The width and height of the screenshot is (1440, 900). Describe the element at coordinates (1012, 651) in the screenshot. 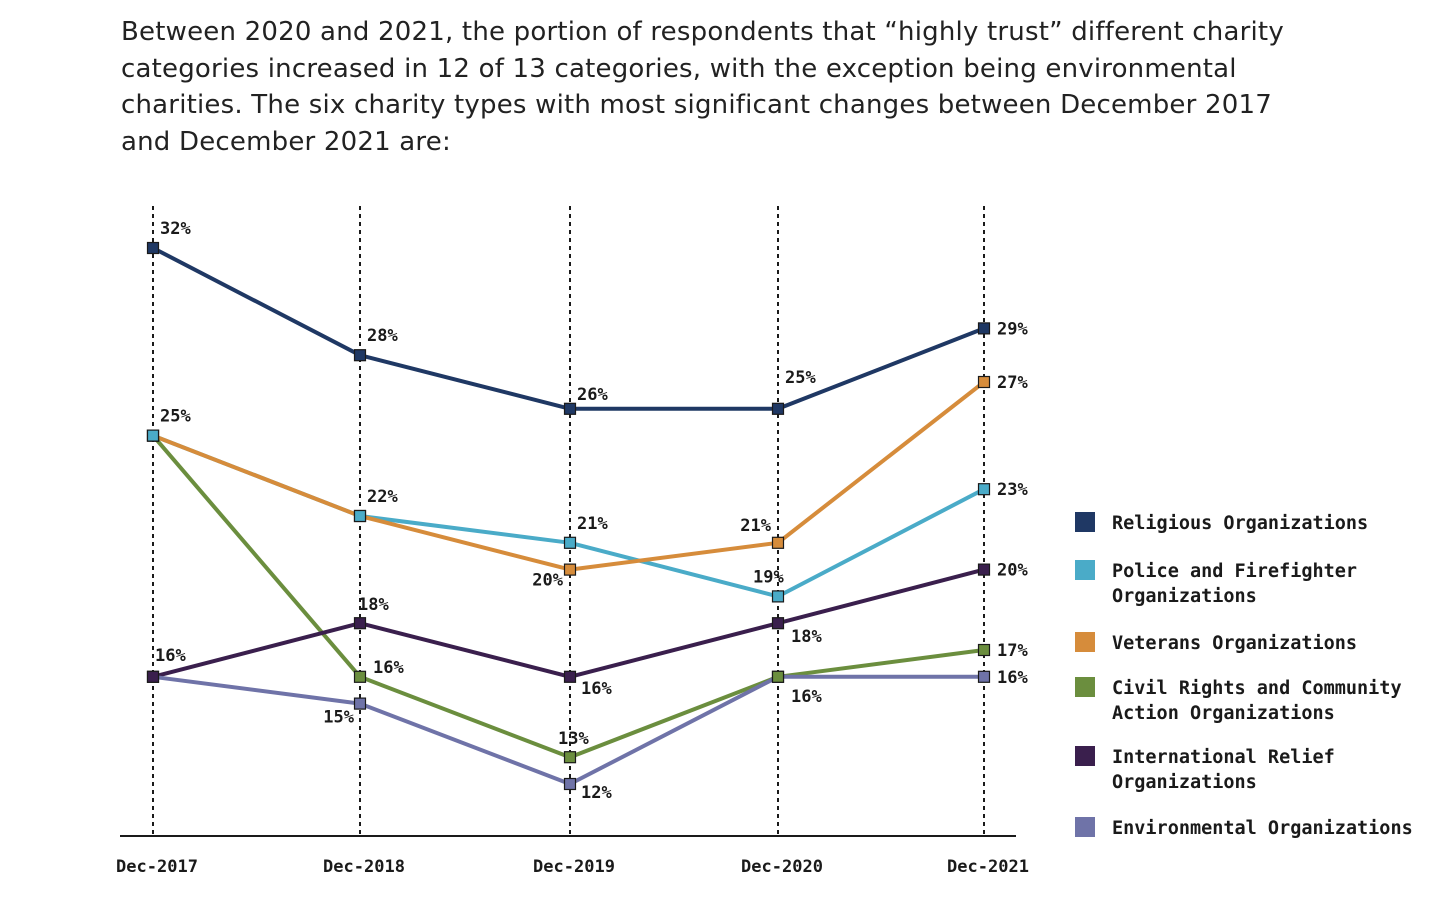

I see `data-label: 17%` at that location.